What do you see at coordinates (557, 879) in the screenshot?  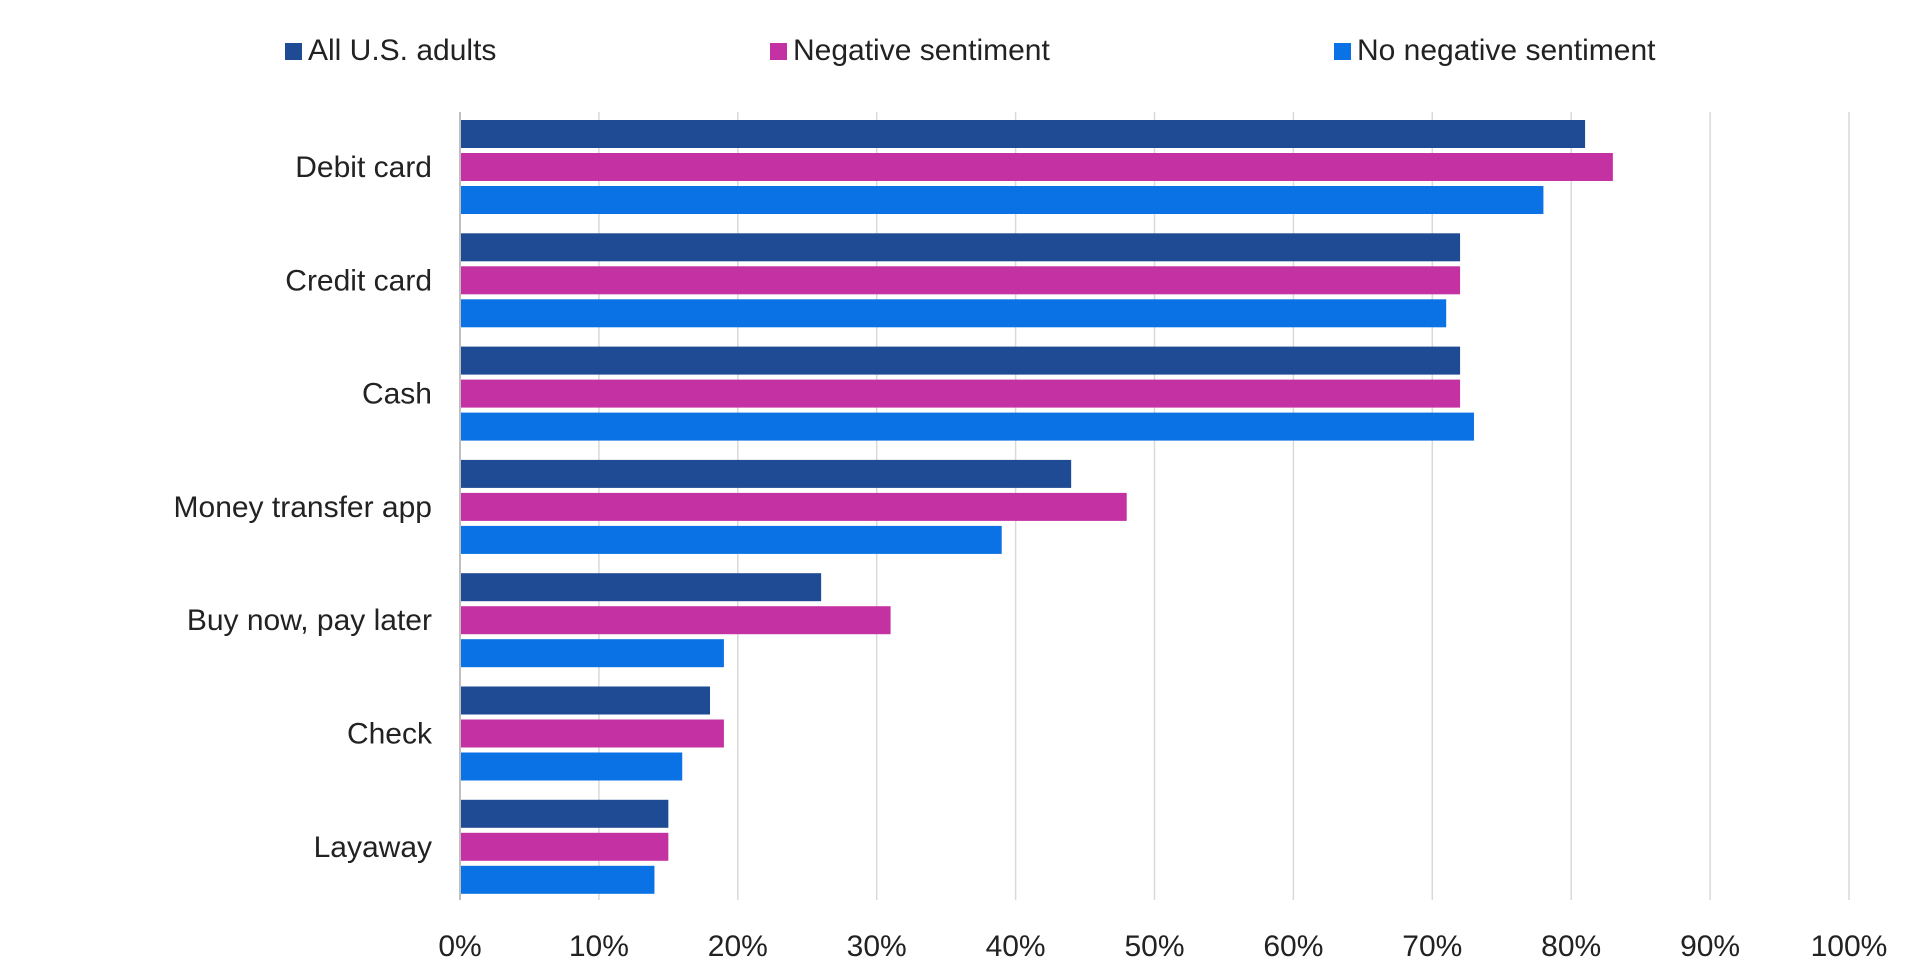 I see `bar-layaway-no-negative-sentiment` at bounding box center [557, 879].